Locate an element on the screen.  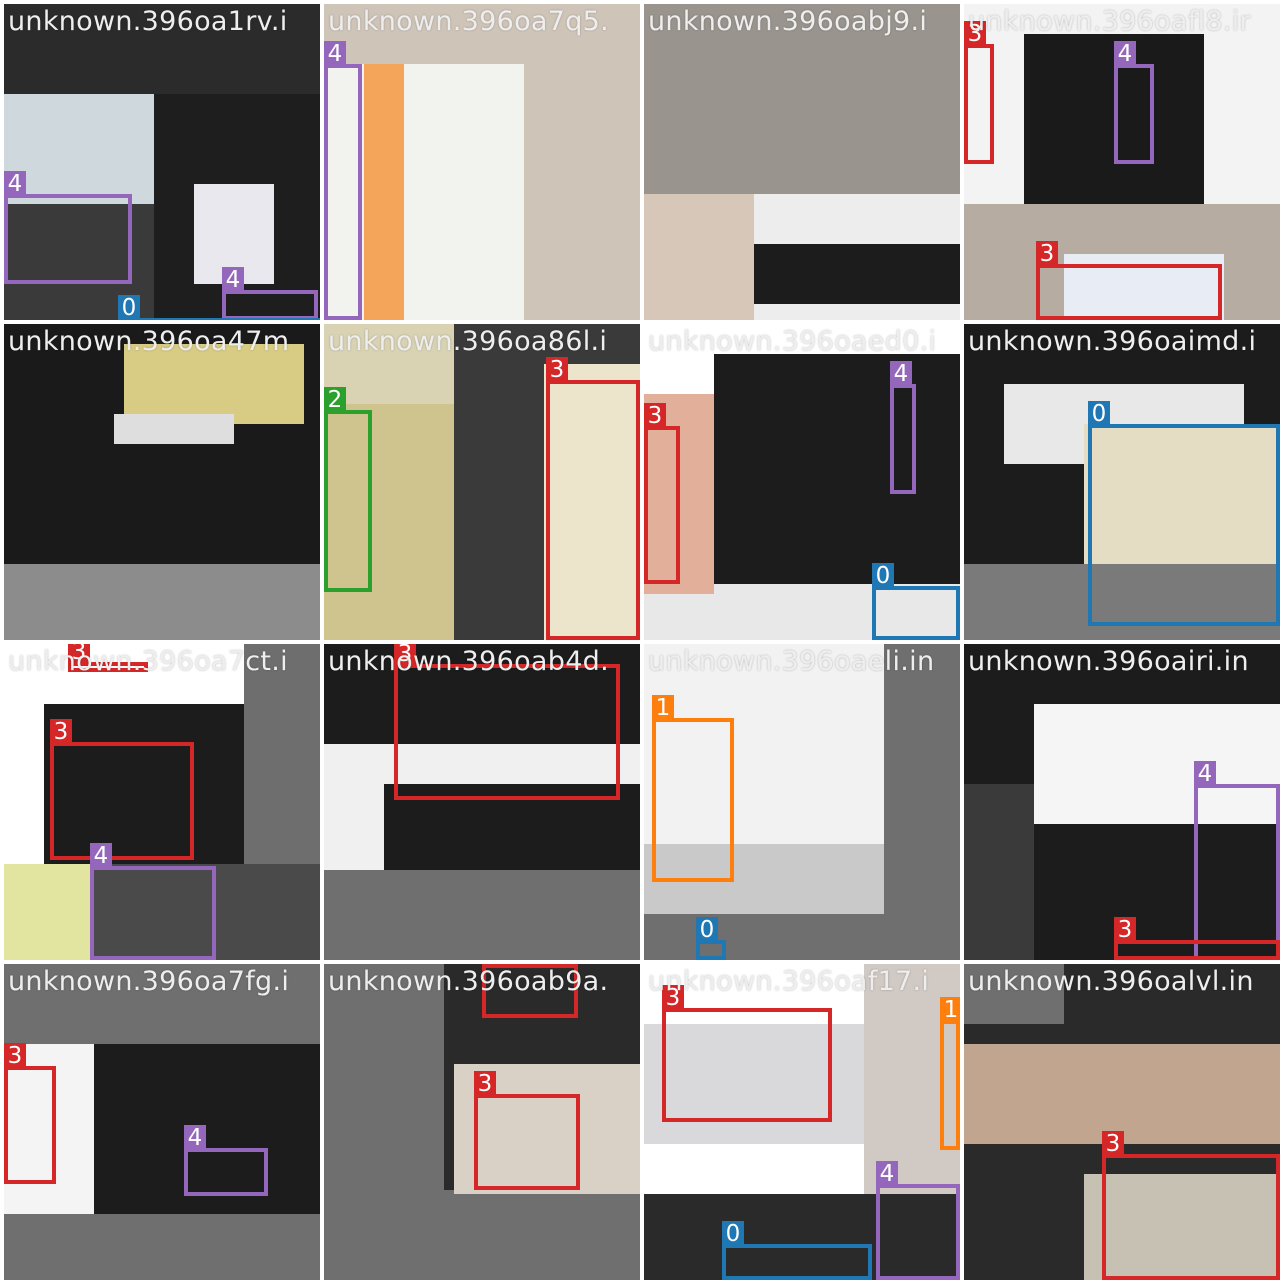
mosaic-tile: 4 unknown.396oa7q5. is located at coordinates (482, 162).